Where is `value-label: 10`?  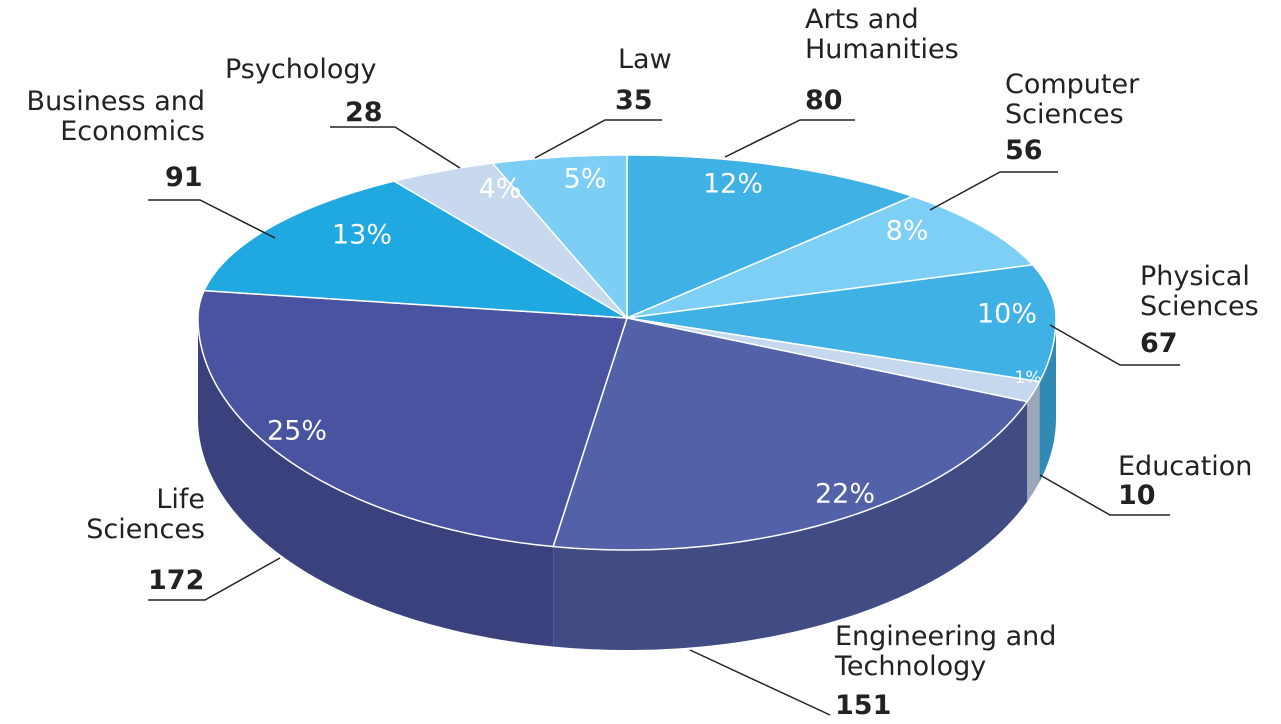 value-label: 10 is located at coordinates (1137, 495).